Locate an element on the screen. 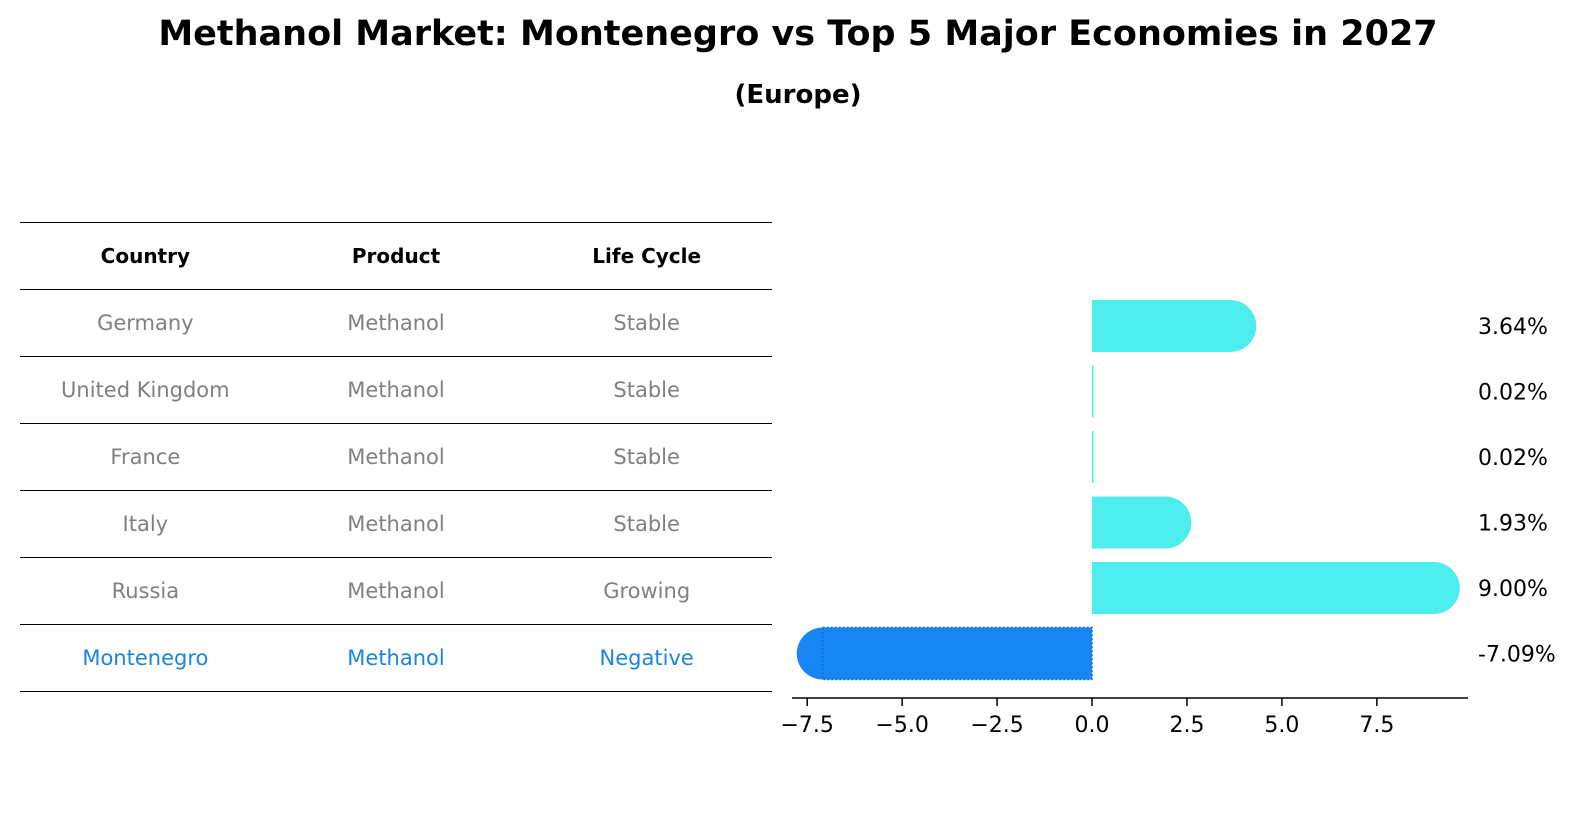 This screenshot has width=1596, height=823. chart-subtitle: (Europe) is located at coordinates (798, 95).